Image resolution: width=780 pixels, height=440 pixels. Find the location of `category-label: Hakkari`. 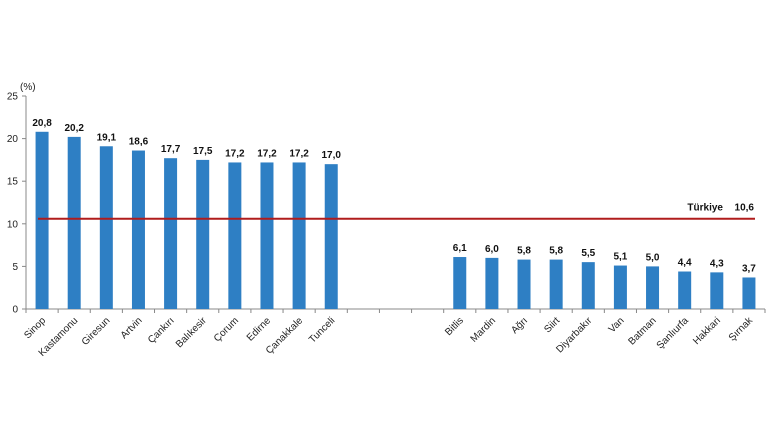

category-label: Hakkari is located at coordinates (707, 331).